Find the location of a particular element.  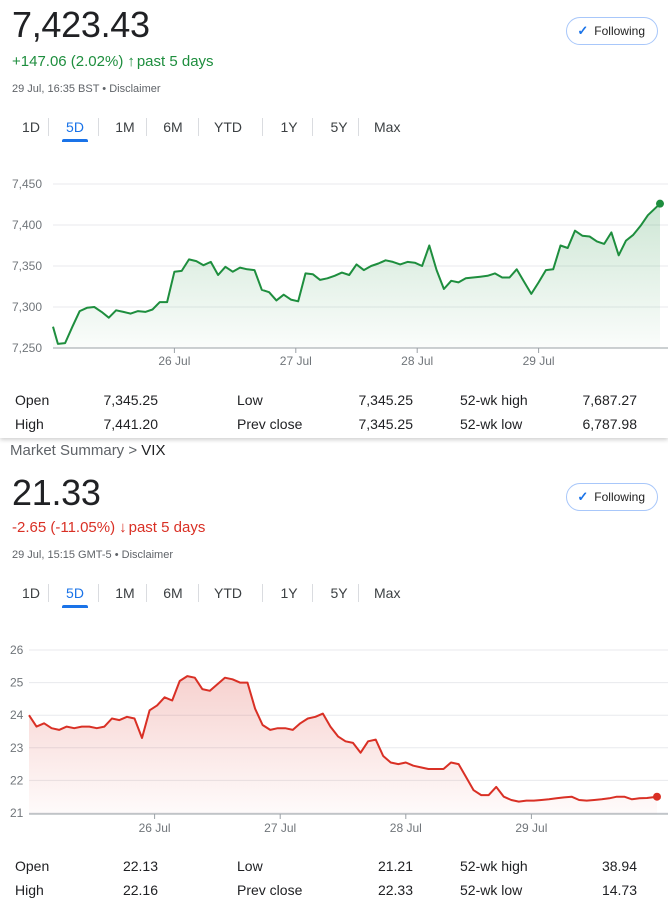

stat-label-prev: Prev close is located at coordinates (270, 890).